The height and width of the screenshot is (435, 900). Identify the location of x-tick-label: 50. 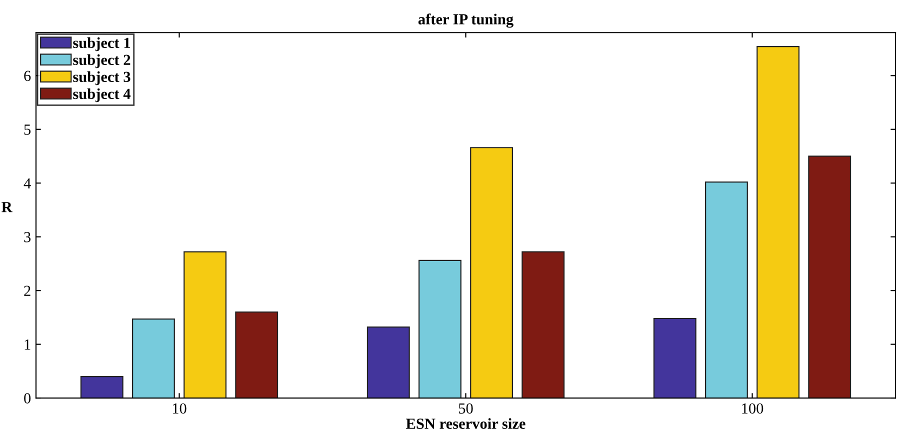
(466, 408).